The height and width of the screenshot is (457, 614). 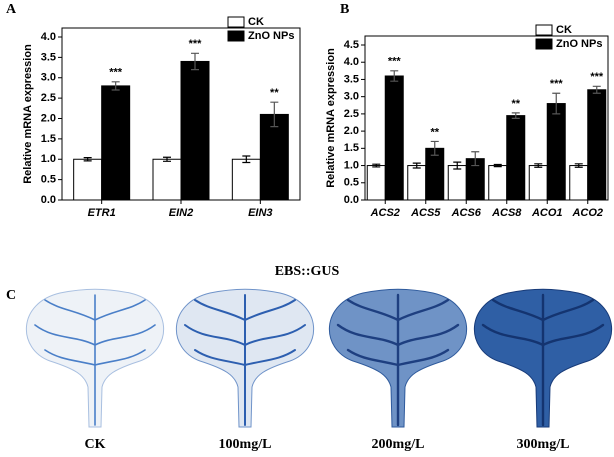 I want to click on image-label: 300mg/L, so click(x=543, y=444).